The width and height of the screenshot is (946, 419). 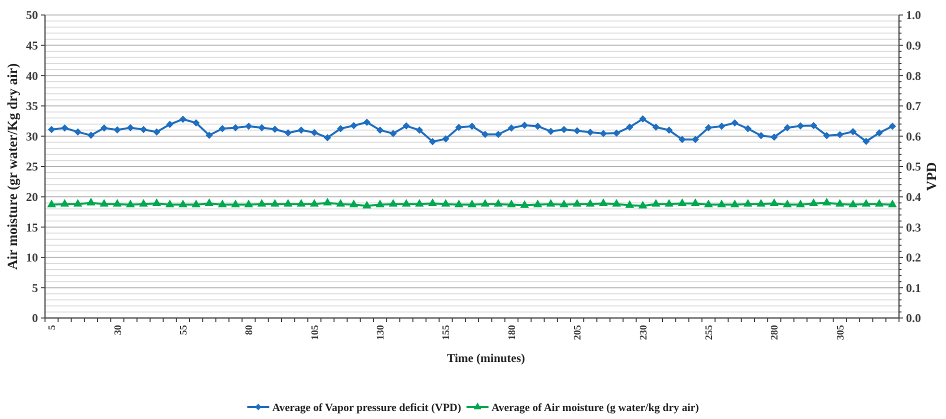 What do you see at coordinates (913, 45) in the screenshot?
I see `y2-tick-label: 0.9` at bounding box center [913, 45].